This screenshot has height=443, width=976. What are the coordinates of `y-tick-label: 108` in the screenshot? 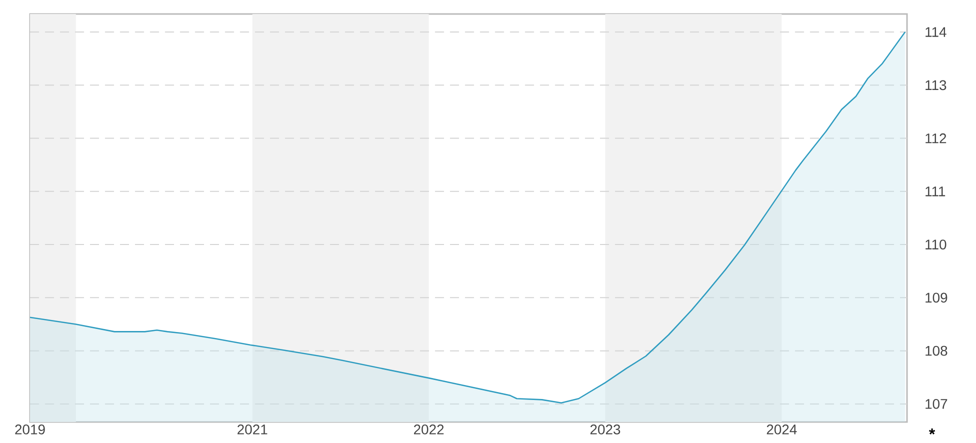 It's located at (937, 351).